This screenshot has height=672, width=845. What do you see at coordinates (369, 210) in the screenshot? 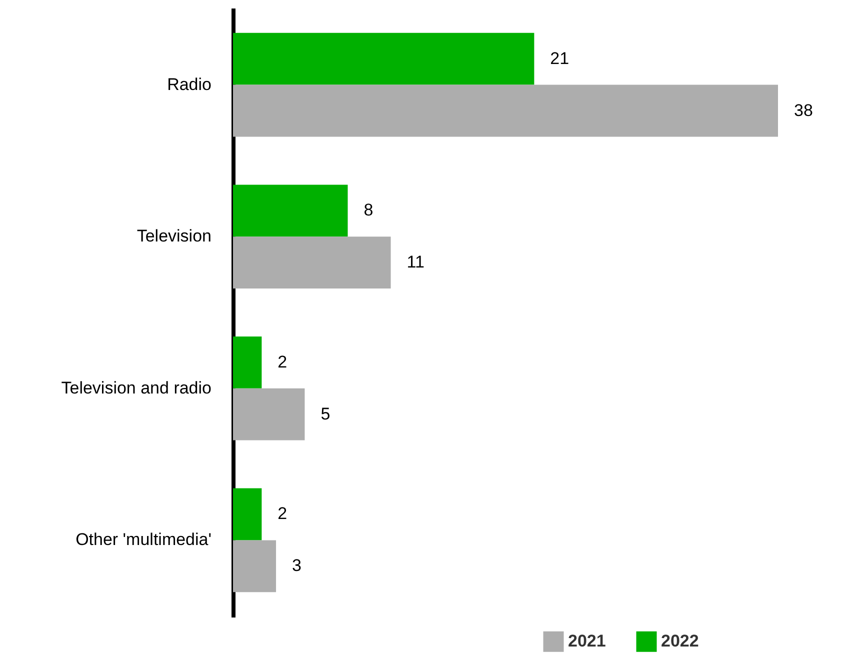
I see `data-label: 8` at bounding box center [369, 210].